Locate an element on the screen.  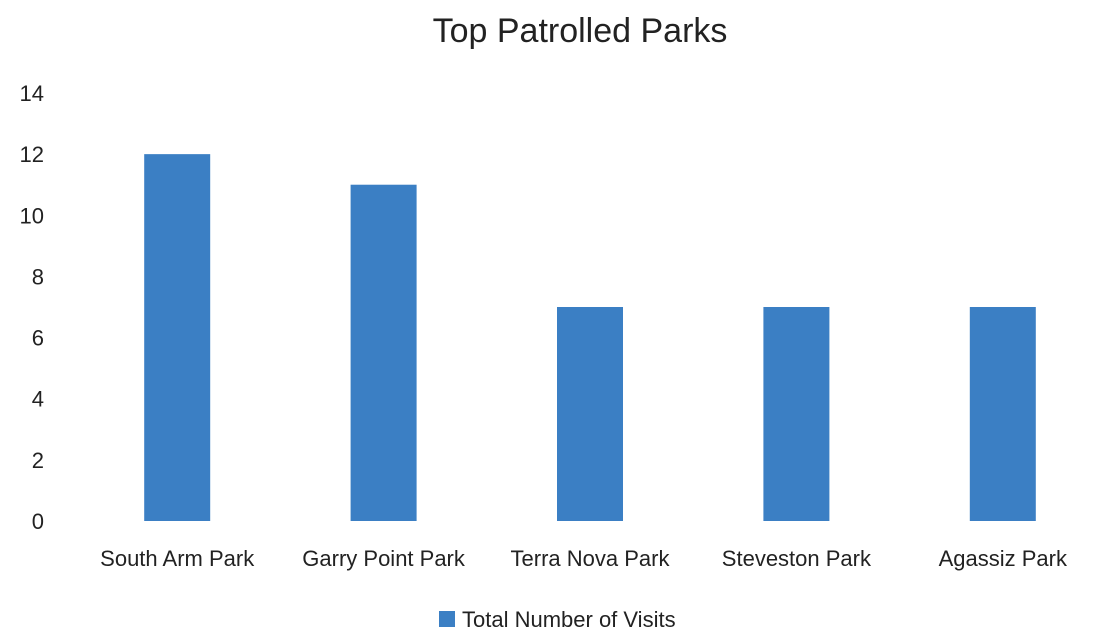
x-category-label: Terra Nova Park is located at coordinates (591, 558).